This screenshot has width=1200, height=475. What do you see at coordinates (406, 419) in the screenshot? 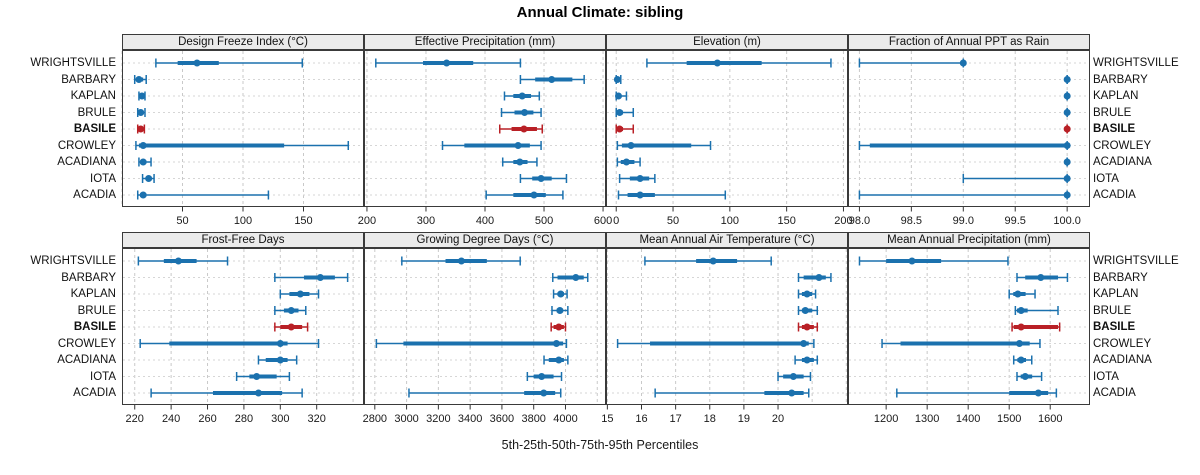
I see `axis-tick-label: 3000` at bounding box center [406, 419].